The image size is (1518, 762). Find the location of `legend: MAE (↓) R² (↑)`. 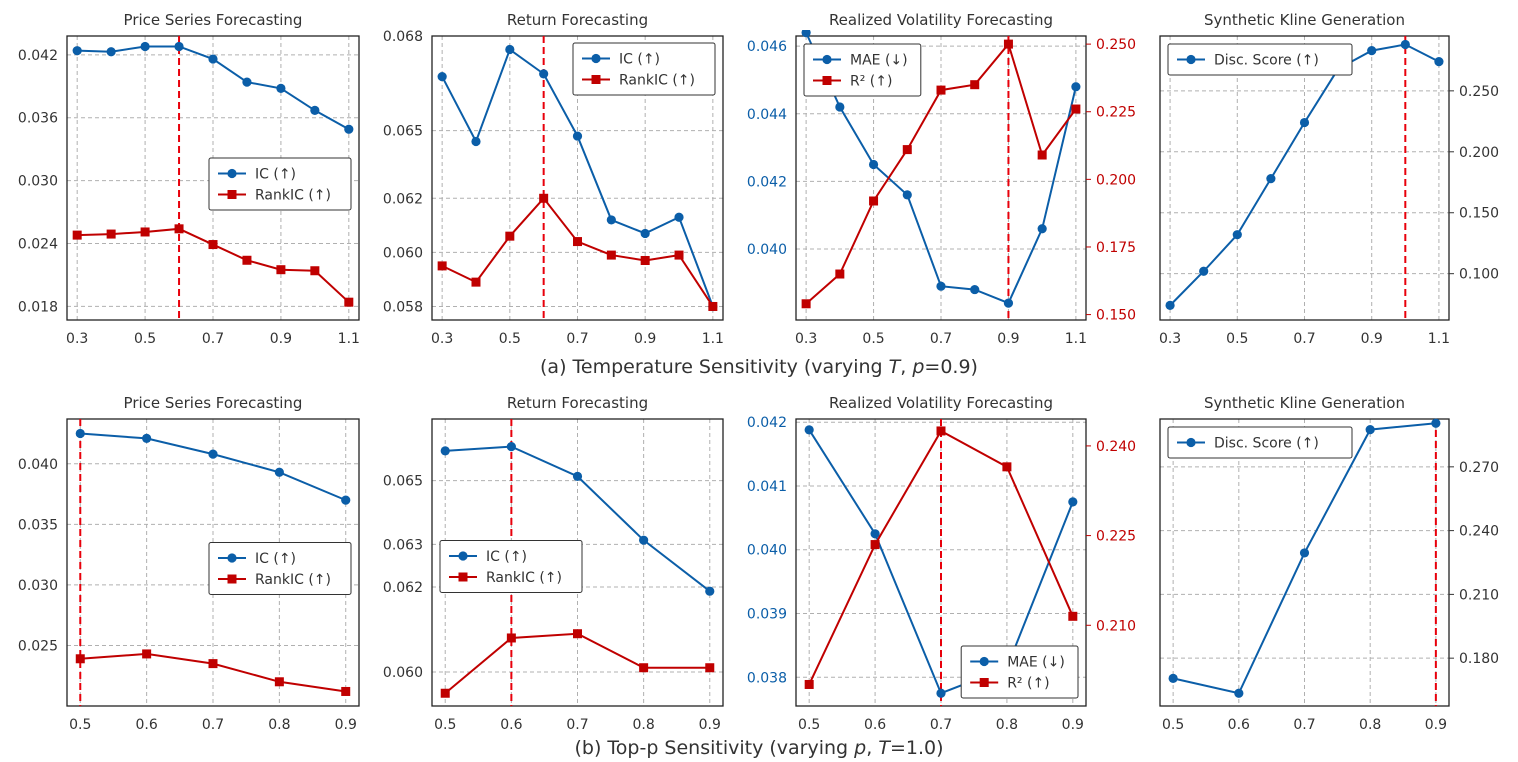

legend: MAE (↓) R² (↑) is located at coordinates (1019, 672).